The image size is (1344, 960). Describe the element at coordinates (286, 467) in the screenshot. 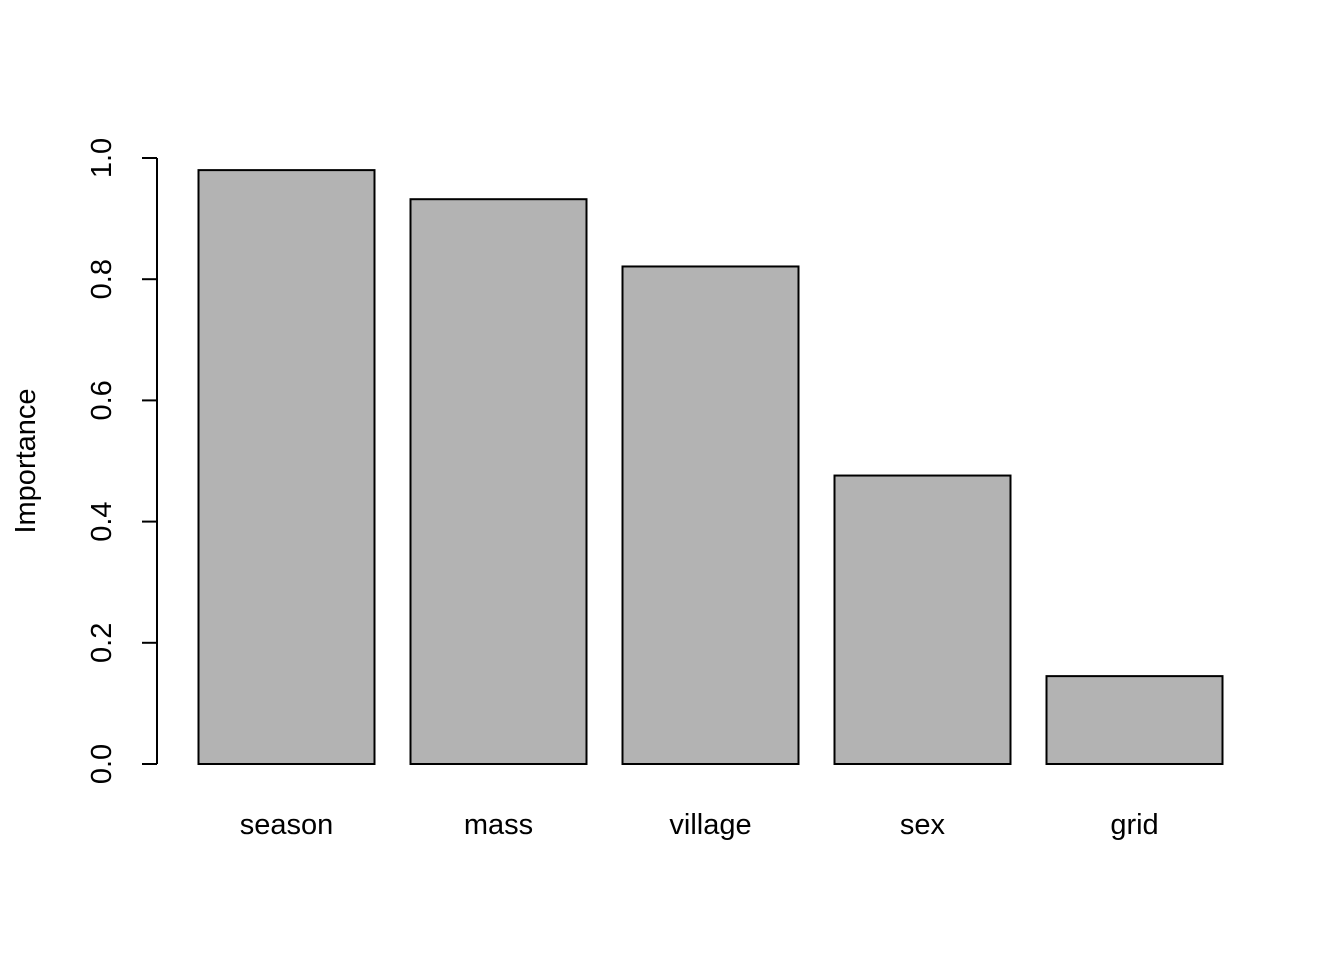

I see `bar-season` at that location.